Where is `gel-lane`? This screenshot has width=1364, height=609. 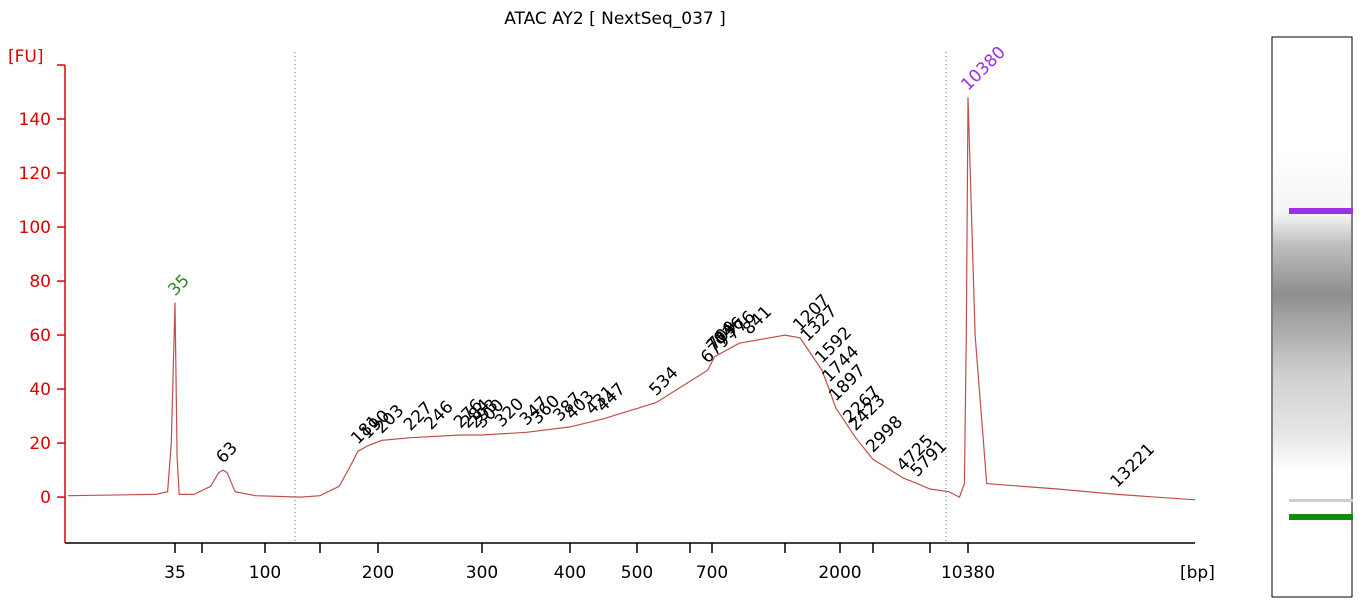 gel-lane is located at coordinates (1312, 317).